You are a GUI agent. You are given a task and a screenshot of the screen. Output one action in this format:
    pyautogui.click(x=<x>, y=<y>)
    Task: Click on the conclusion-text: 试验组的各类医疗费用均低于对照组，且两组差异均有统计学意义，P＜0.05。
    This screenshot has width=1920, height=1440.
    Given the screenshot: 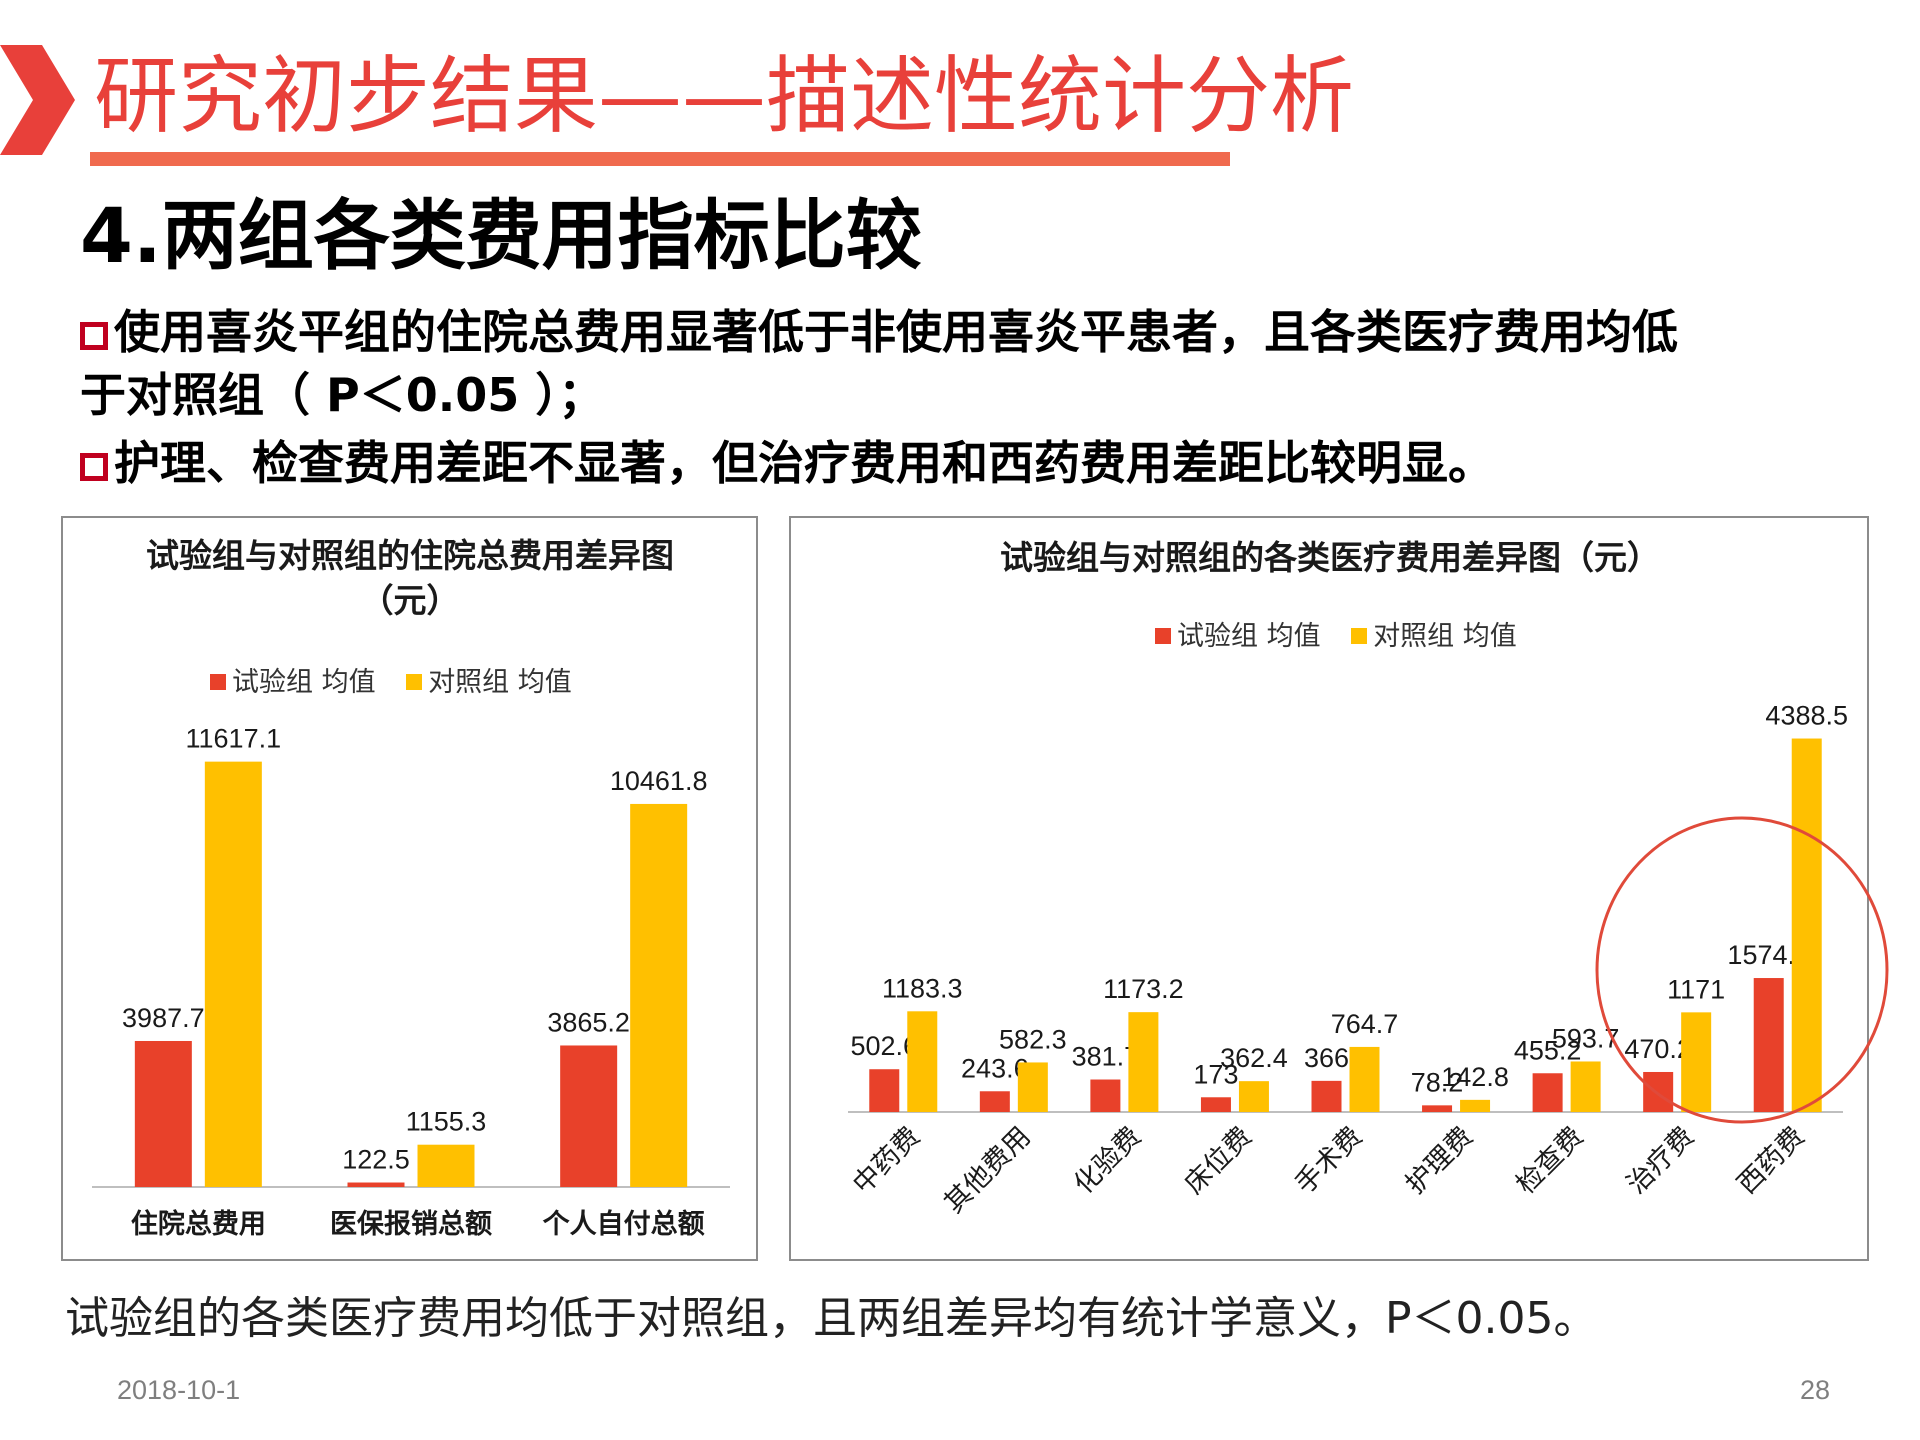 What is the action you would take?
    pyautogui.click(x=831, y=1318)
    